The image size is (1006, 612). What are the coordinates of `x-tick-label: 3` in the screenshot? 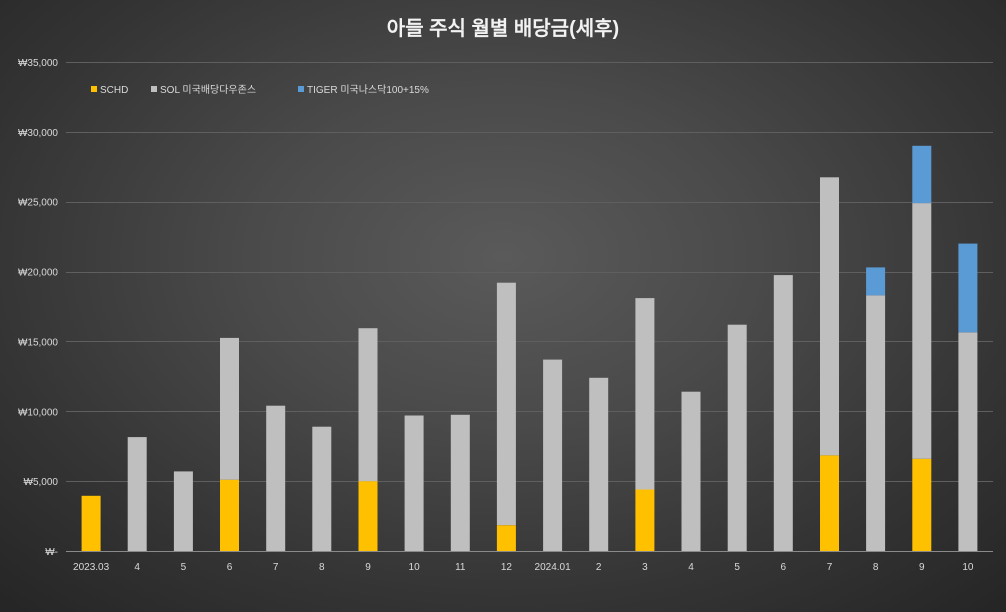 It's located at (645, 567).